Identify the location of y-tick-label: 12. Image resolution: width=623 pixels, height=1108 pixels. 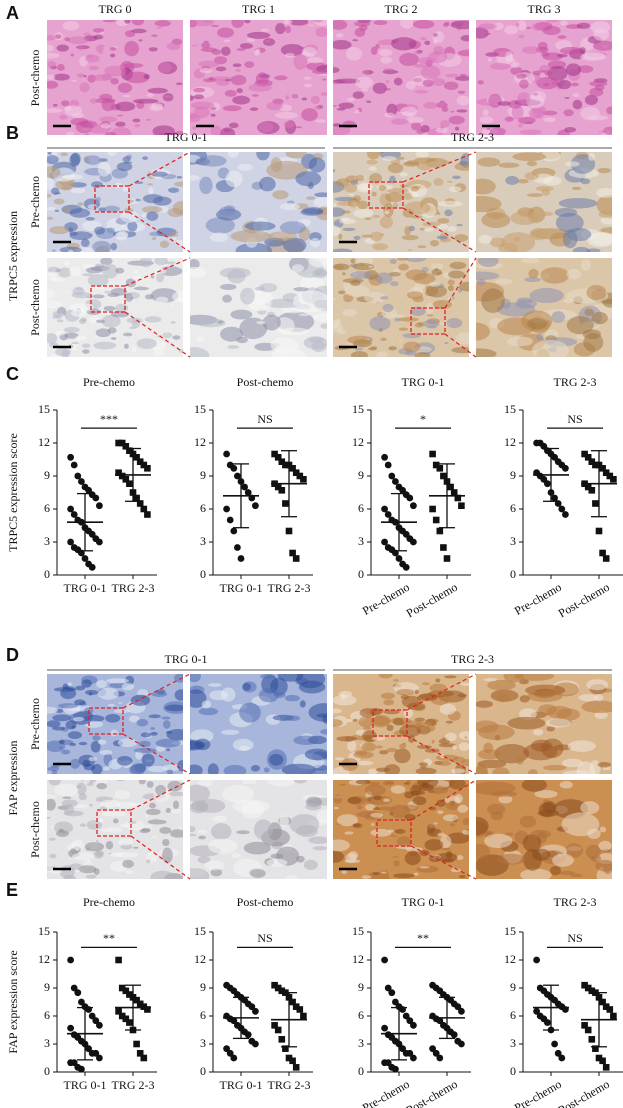
(44, 442).